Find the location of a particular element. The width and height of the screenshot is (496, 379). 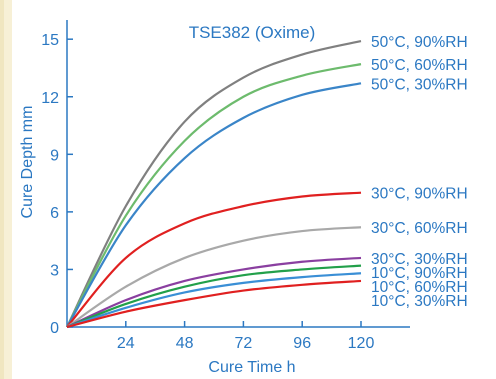

y-tick-label: 3 is located at coordinates (54, 270).